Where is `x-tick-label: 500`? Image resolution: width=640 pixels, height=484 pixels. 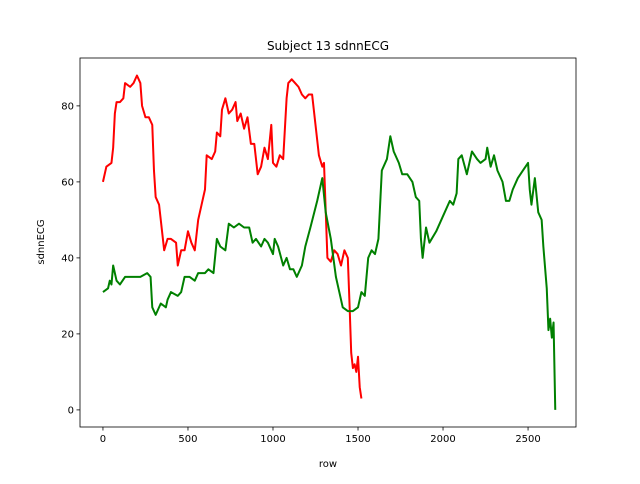
x-tick-label: 500 is located at coordinates (187, 439).